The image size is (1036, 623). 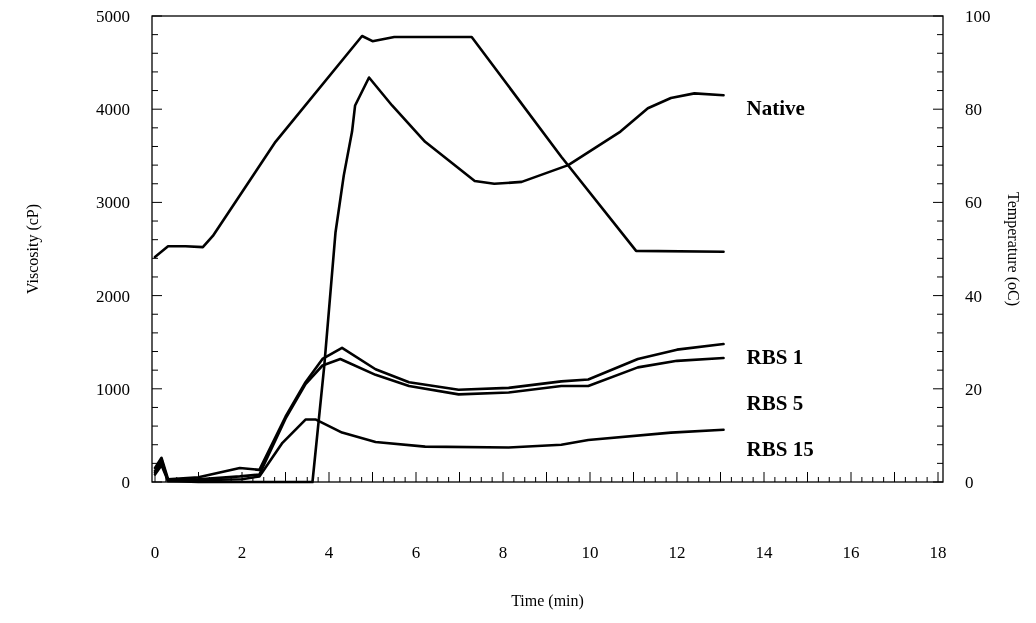 What do you see at coordinates (775, 403) in the screenshot?
I see `series-label: RBS 5` at bounding box center [775, 403].